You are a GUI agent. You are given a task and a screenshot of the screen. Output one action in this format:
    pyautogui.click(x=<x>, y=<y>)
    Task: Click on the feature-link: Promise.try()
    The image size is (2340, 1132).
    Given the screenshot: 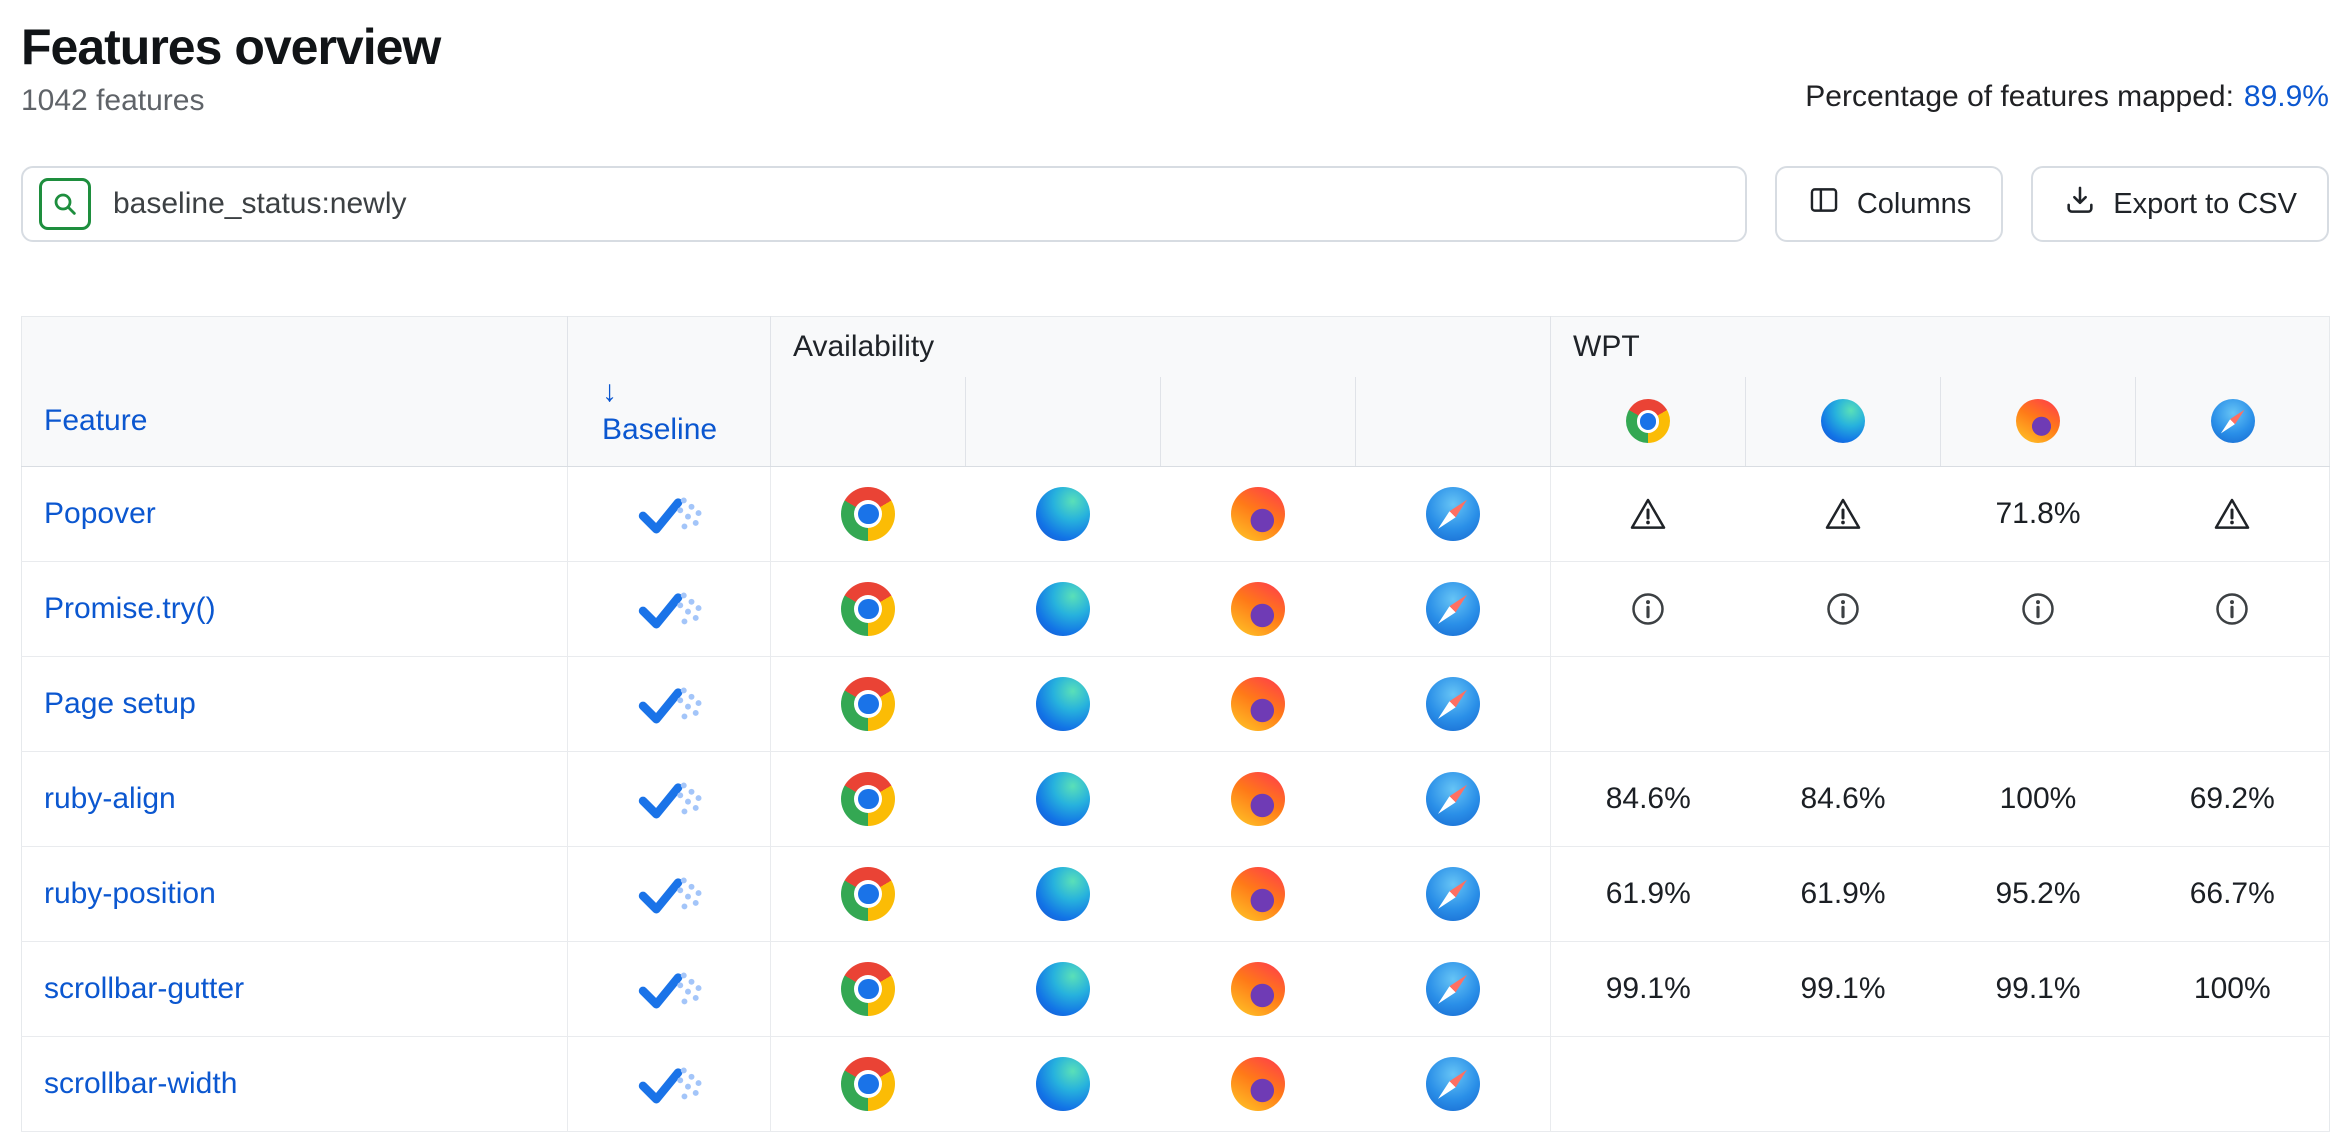 What is the action you would take?
    pyautogui.click(x=130, y=608)
    